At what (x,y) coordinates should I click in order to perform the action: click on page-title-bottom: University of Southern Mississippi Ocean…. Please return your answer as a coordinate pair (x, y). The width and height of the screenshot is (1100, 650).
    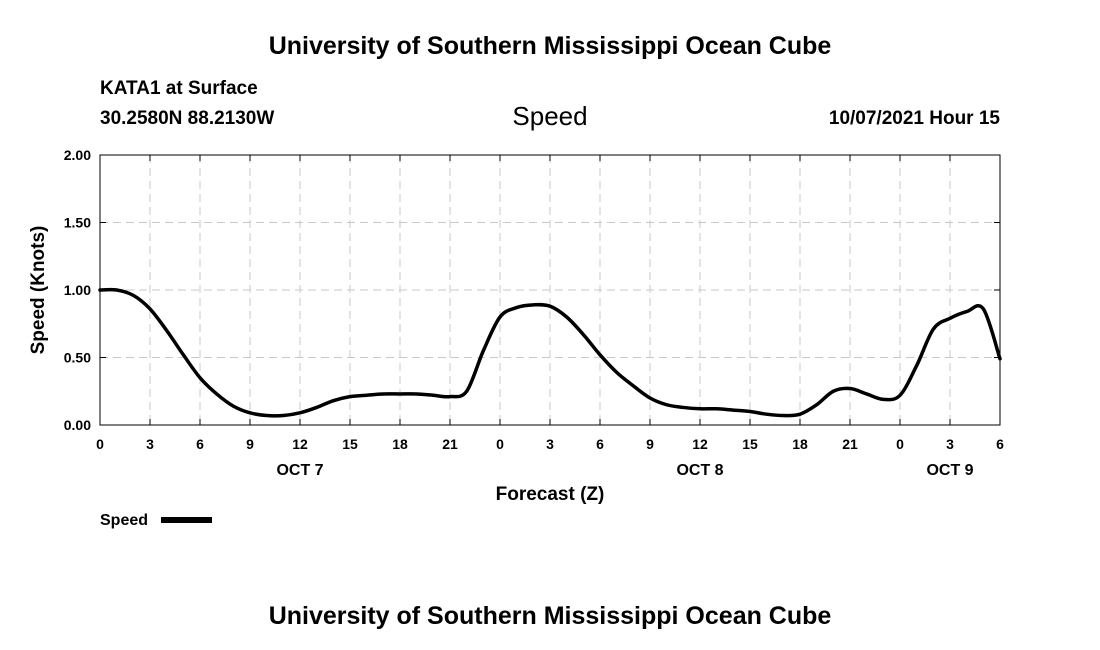
    Looking at the image, I should click on (550, 616).